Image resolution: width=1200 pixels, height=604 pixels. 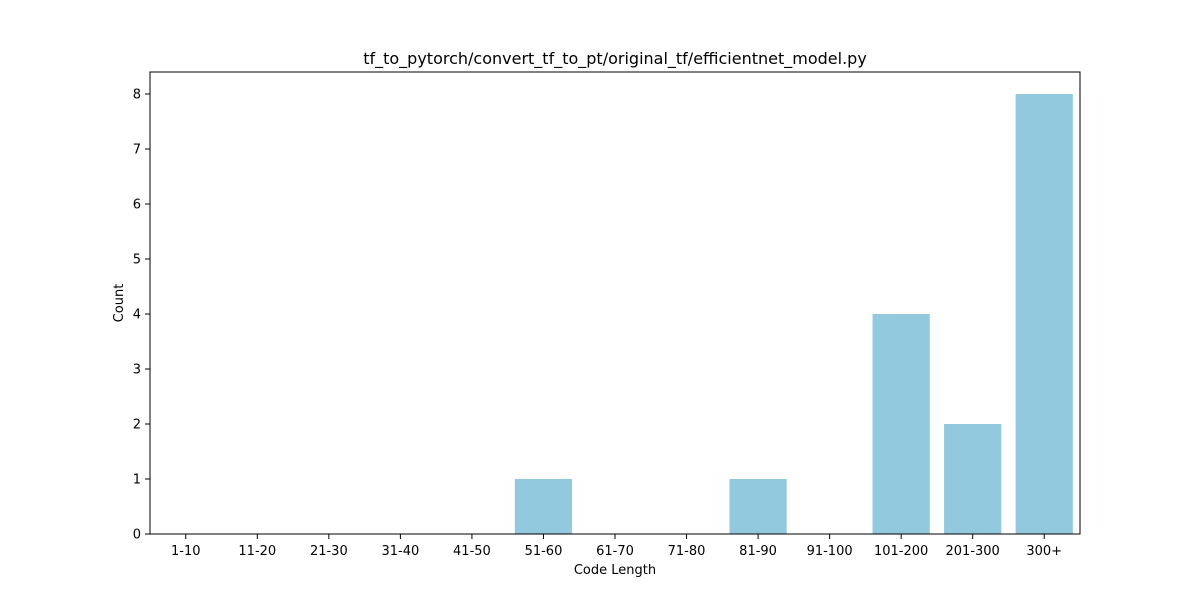 What do you see at coordinates (119, 303) in the screenshot?
I see `y-axis-label: Count` at bounding box center [119, 303].